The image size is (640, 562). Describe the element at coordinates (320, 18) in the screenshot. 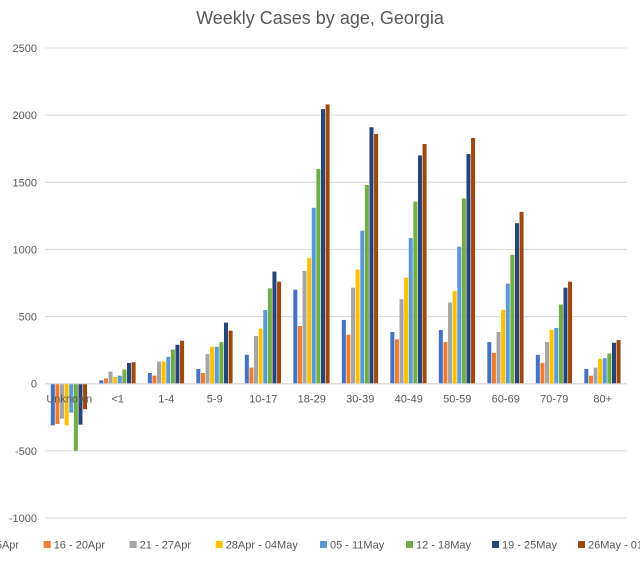

I see `chart-title: Weekly Cases by age, Georgia` at that location.